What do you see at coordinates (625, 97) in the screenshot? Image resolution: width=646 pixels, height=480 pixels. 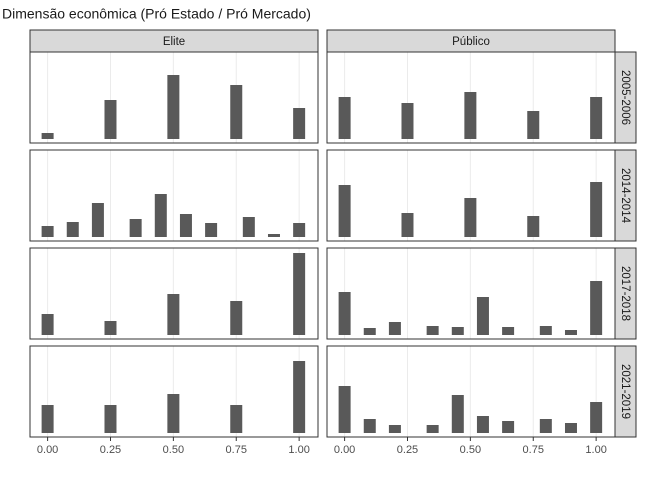 I see `strip-label: 2005-2006` at bounding box center [625, 97].